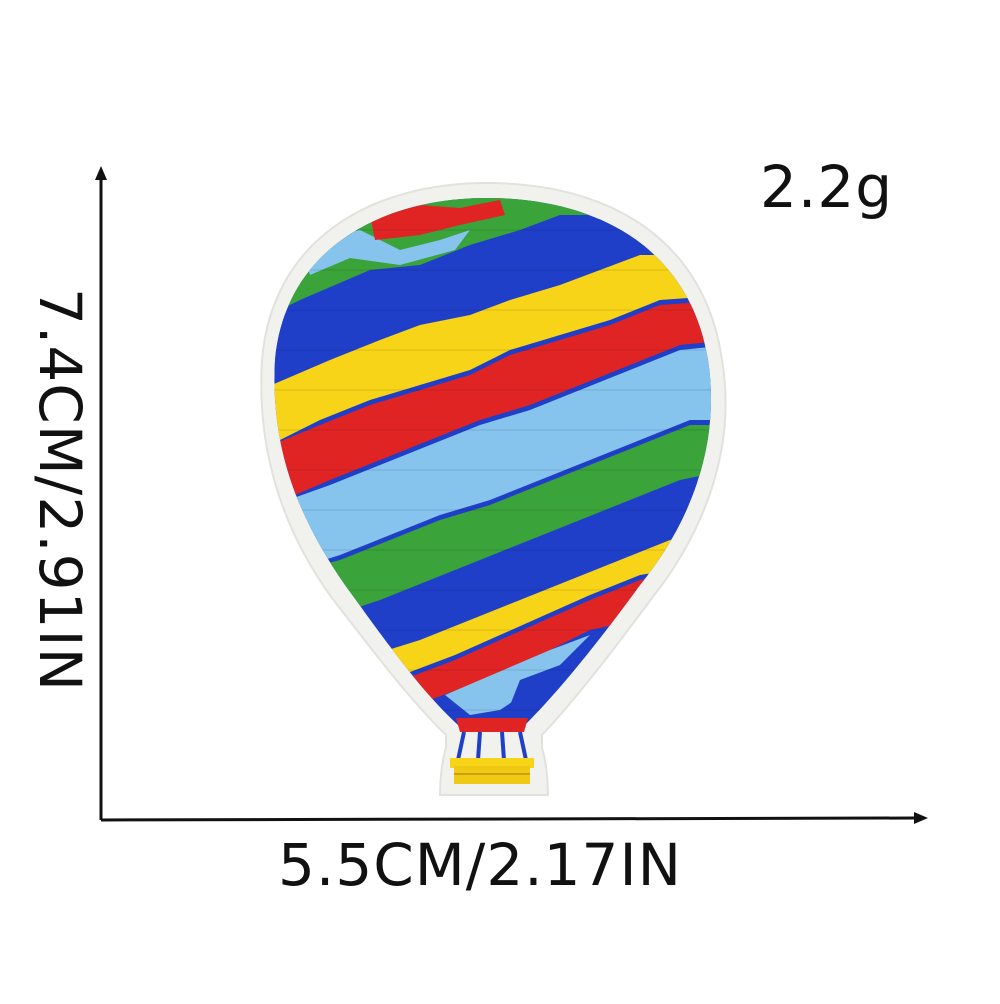 The height and width of the screenshot is (1004, 1000). Describe the element at coordinates (101, 173) in the screenshot. I see `vertical-axis-arrow-icon` at that location.